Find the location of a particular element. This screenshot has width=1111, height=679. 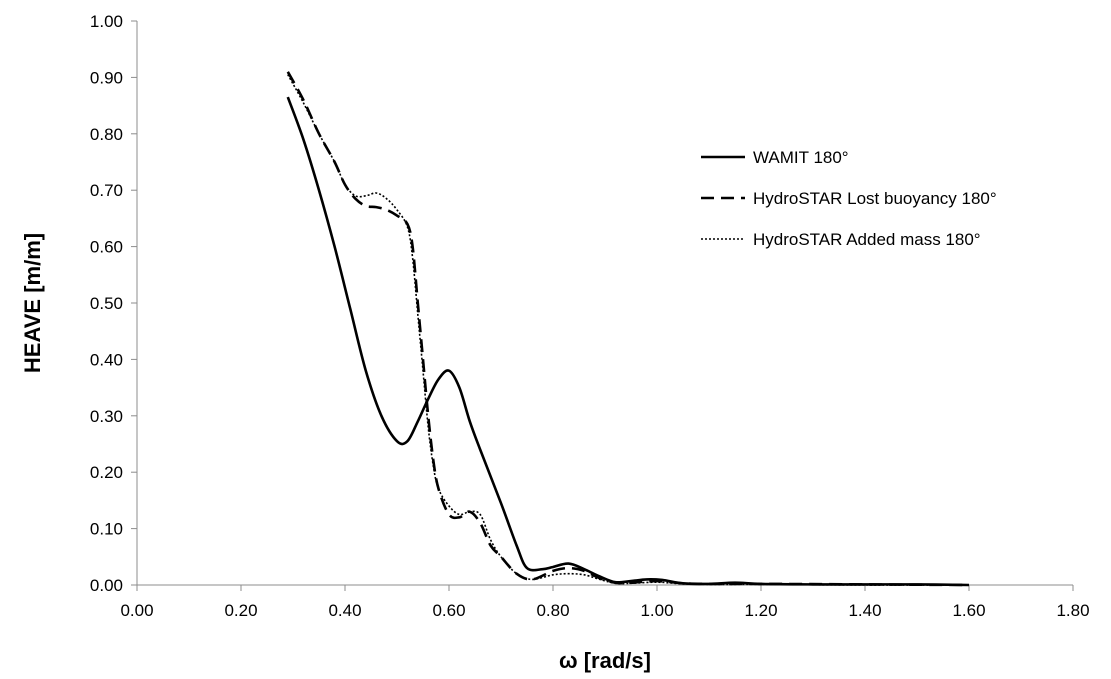

y-tick-label: 0.80 is located at coordinates (106, 134).